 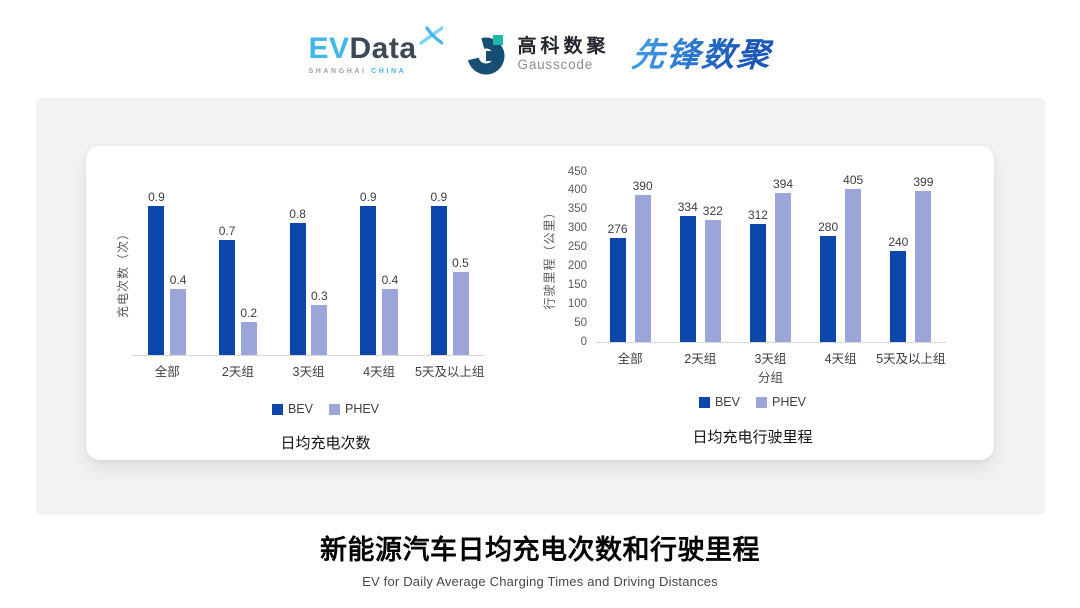 What do you see at coordinates (712, 210) in the screenshot?
I see `bar-value-label: 322` at bounding box center [712, 210].